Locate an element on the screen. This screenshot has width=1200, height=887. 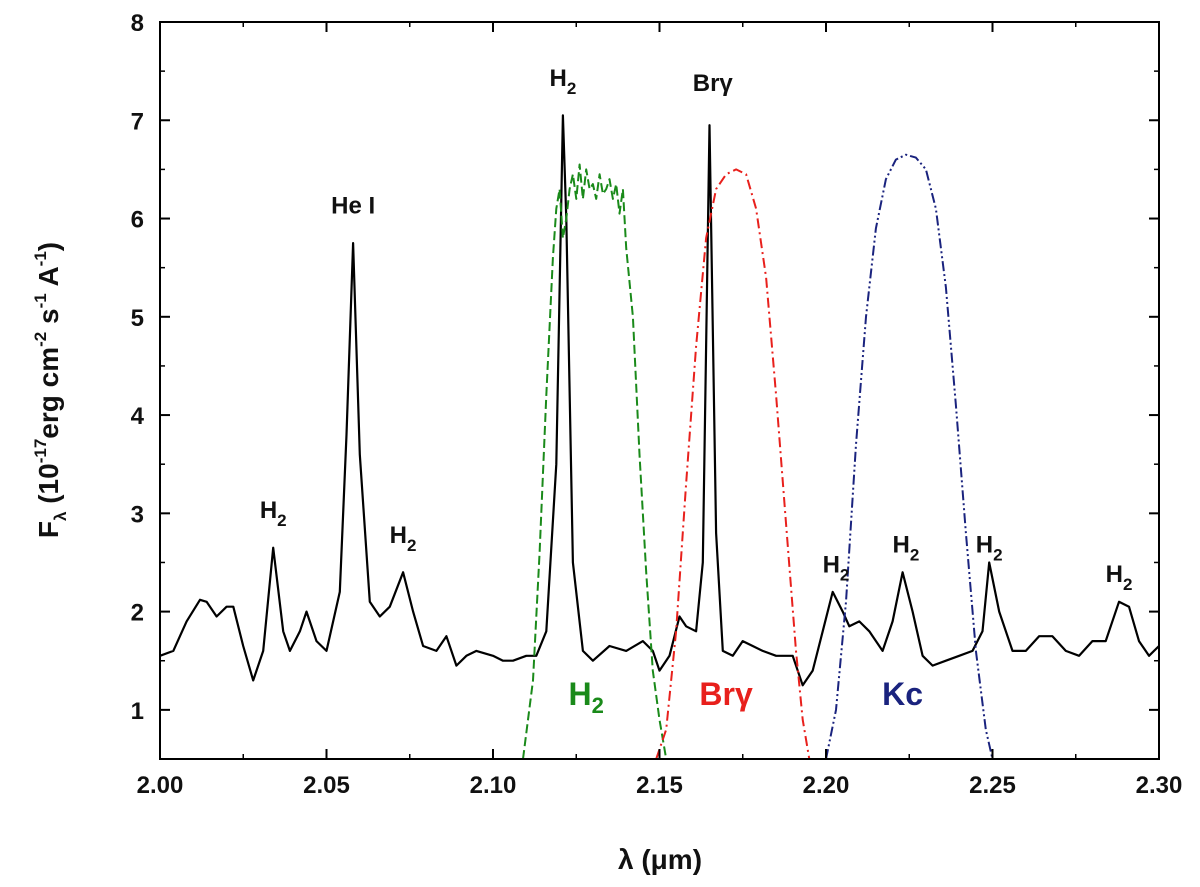
y-axis-title: Fλ (10-17erg cm-2 s-1 A-1) is located at coordinates (50, 390).